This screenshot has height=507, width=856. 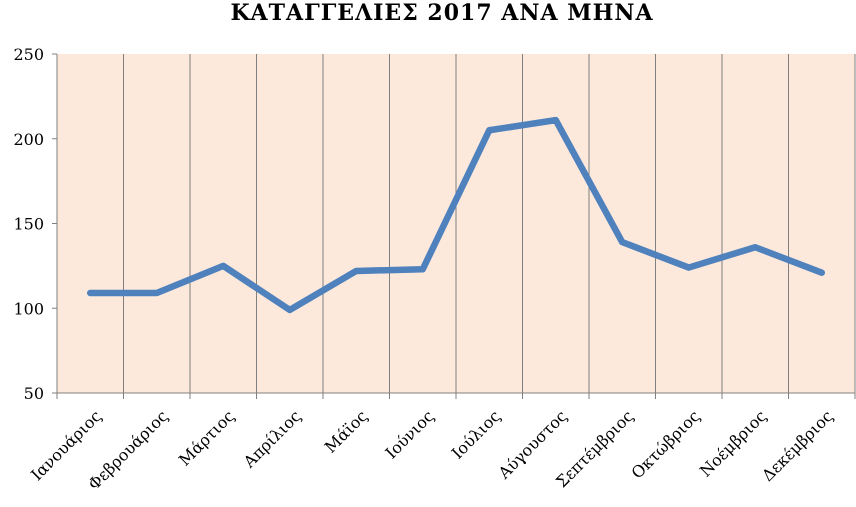 What do you see at coordinates (28, 308) in the screenshot?
I see `y-tick-label: 100` at bounding box center [28, 308].